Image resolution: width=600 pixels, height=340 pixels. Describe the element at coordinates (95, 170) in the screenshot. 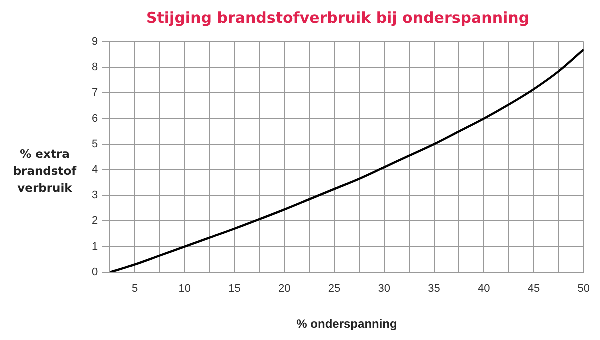

I see `y-tick-label: 4` at that location.